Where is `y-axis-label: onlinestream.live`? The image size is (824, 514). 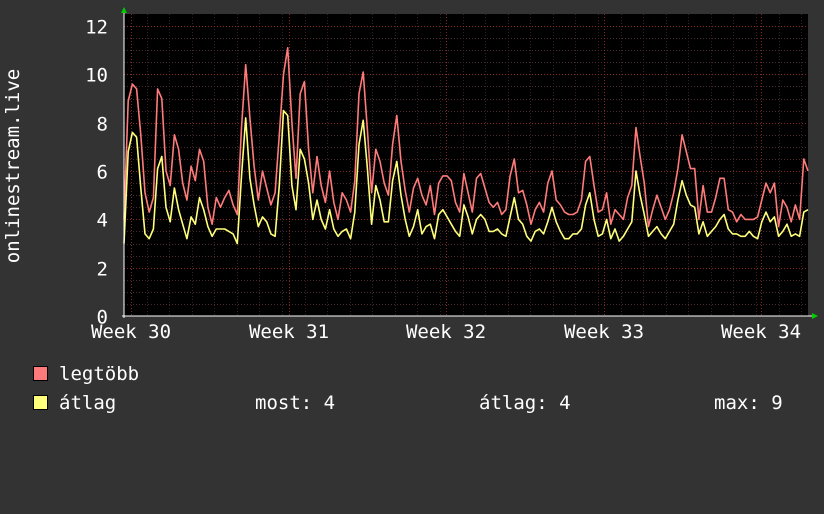 y-axis-label: onlinestream.live is located at coordinates (13, 166).